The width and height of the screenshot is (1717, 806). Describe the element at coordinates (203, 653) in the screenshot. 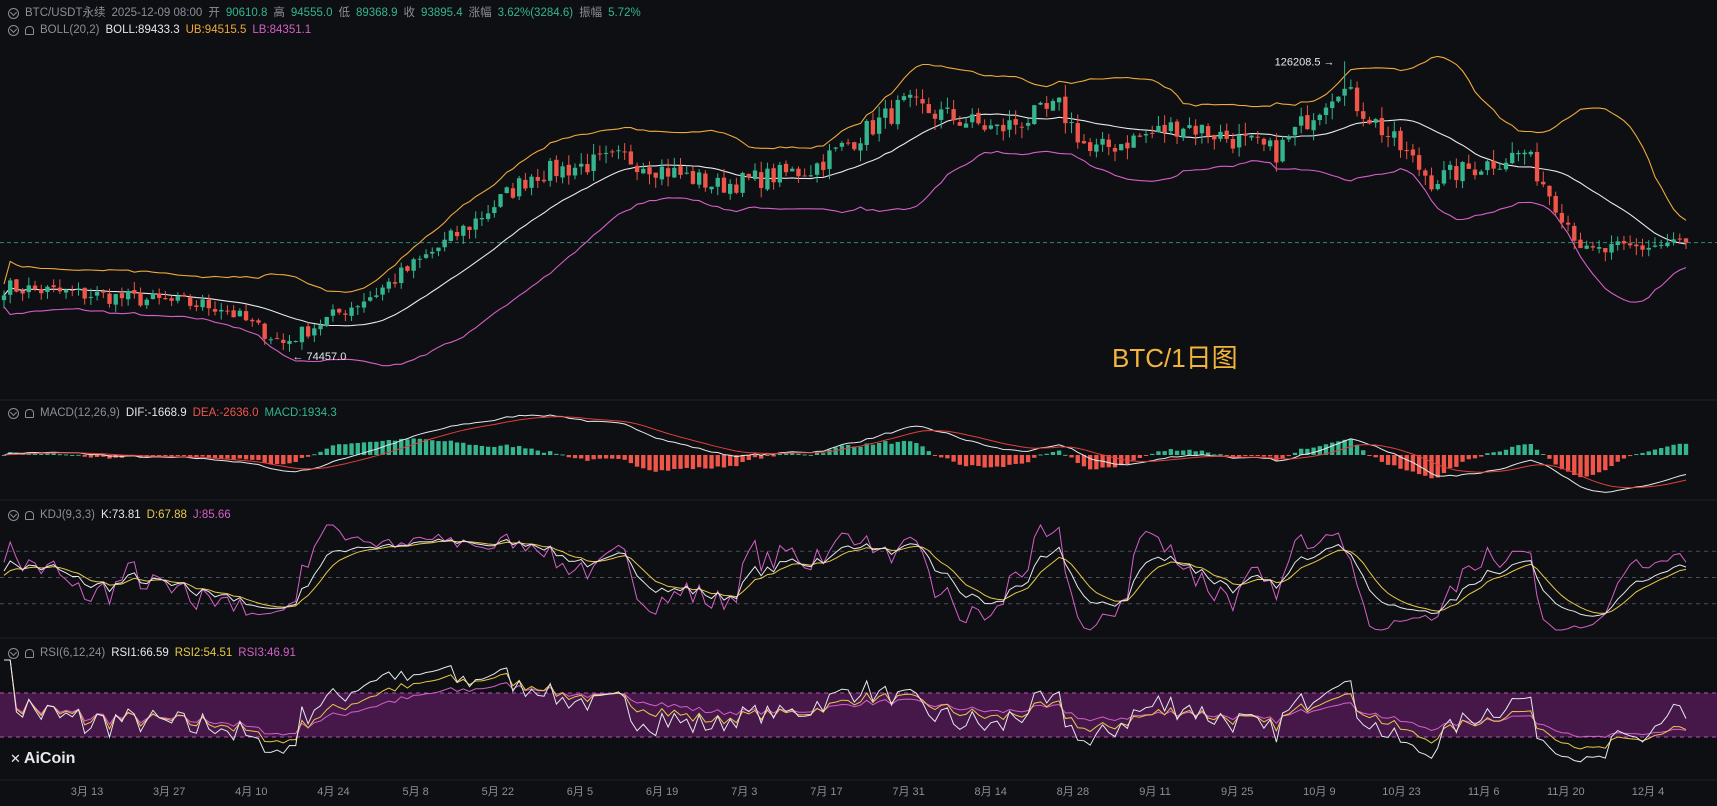

I see `rsi2-value: RSI2:54.51` at that location.